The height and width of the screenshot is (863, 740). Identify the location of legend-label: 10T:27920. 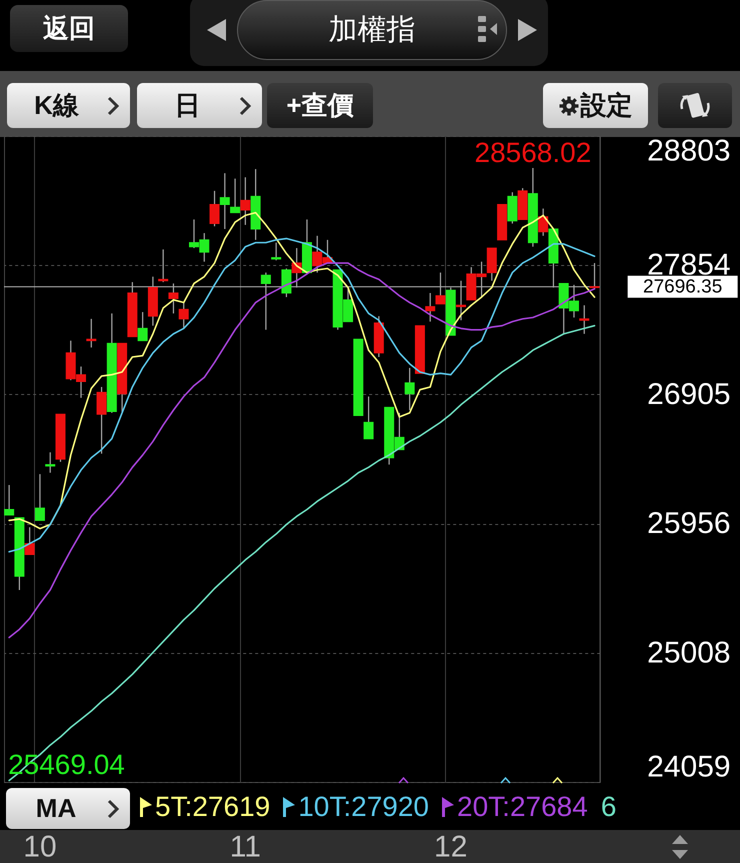
(364, 807).